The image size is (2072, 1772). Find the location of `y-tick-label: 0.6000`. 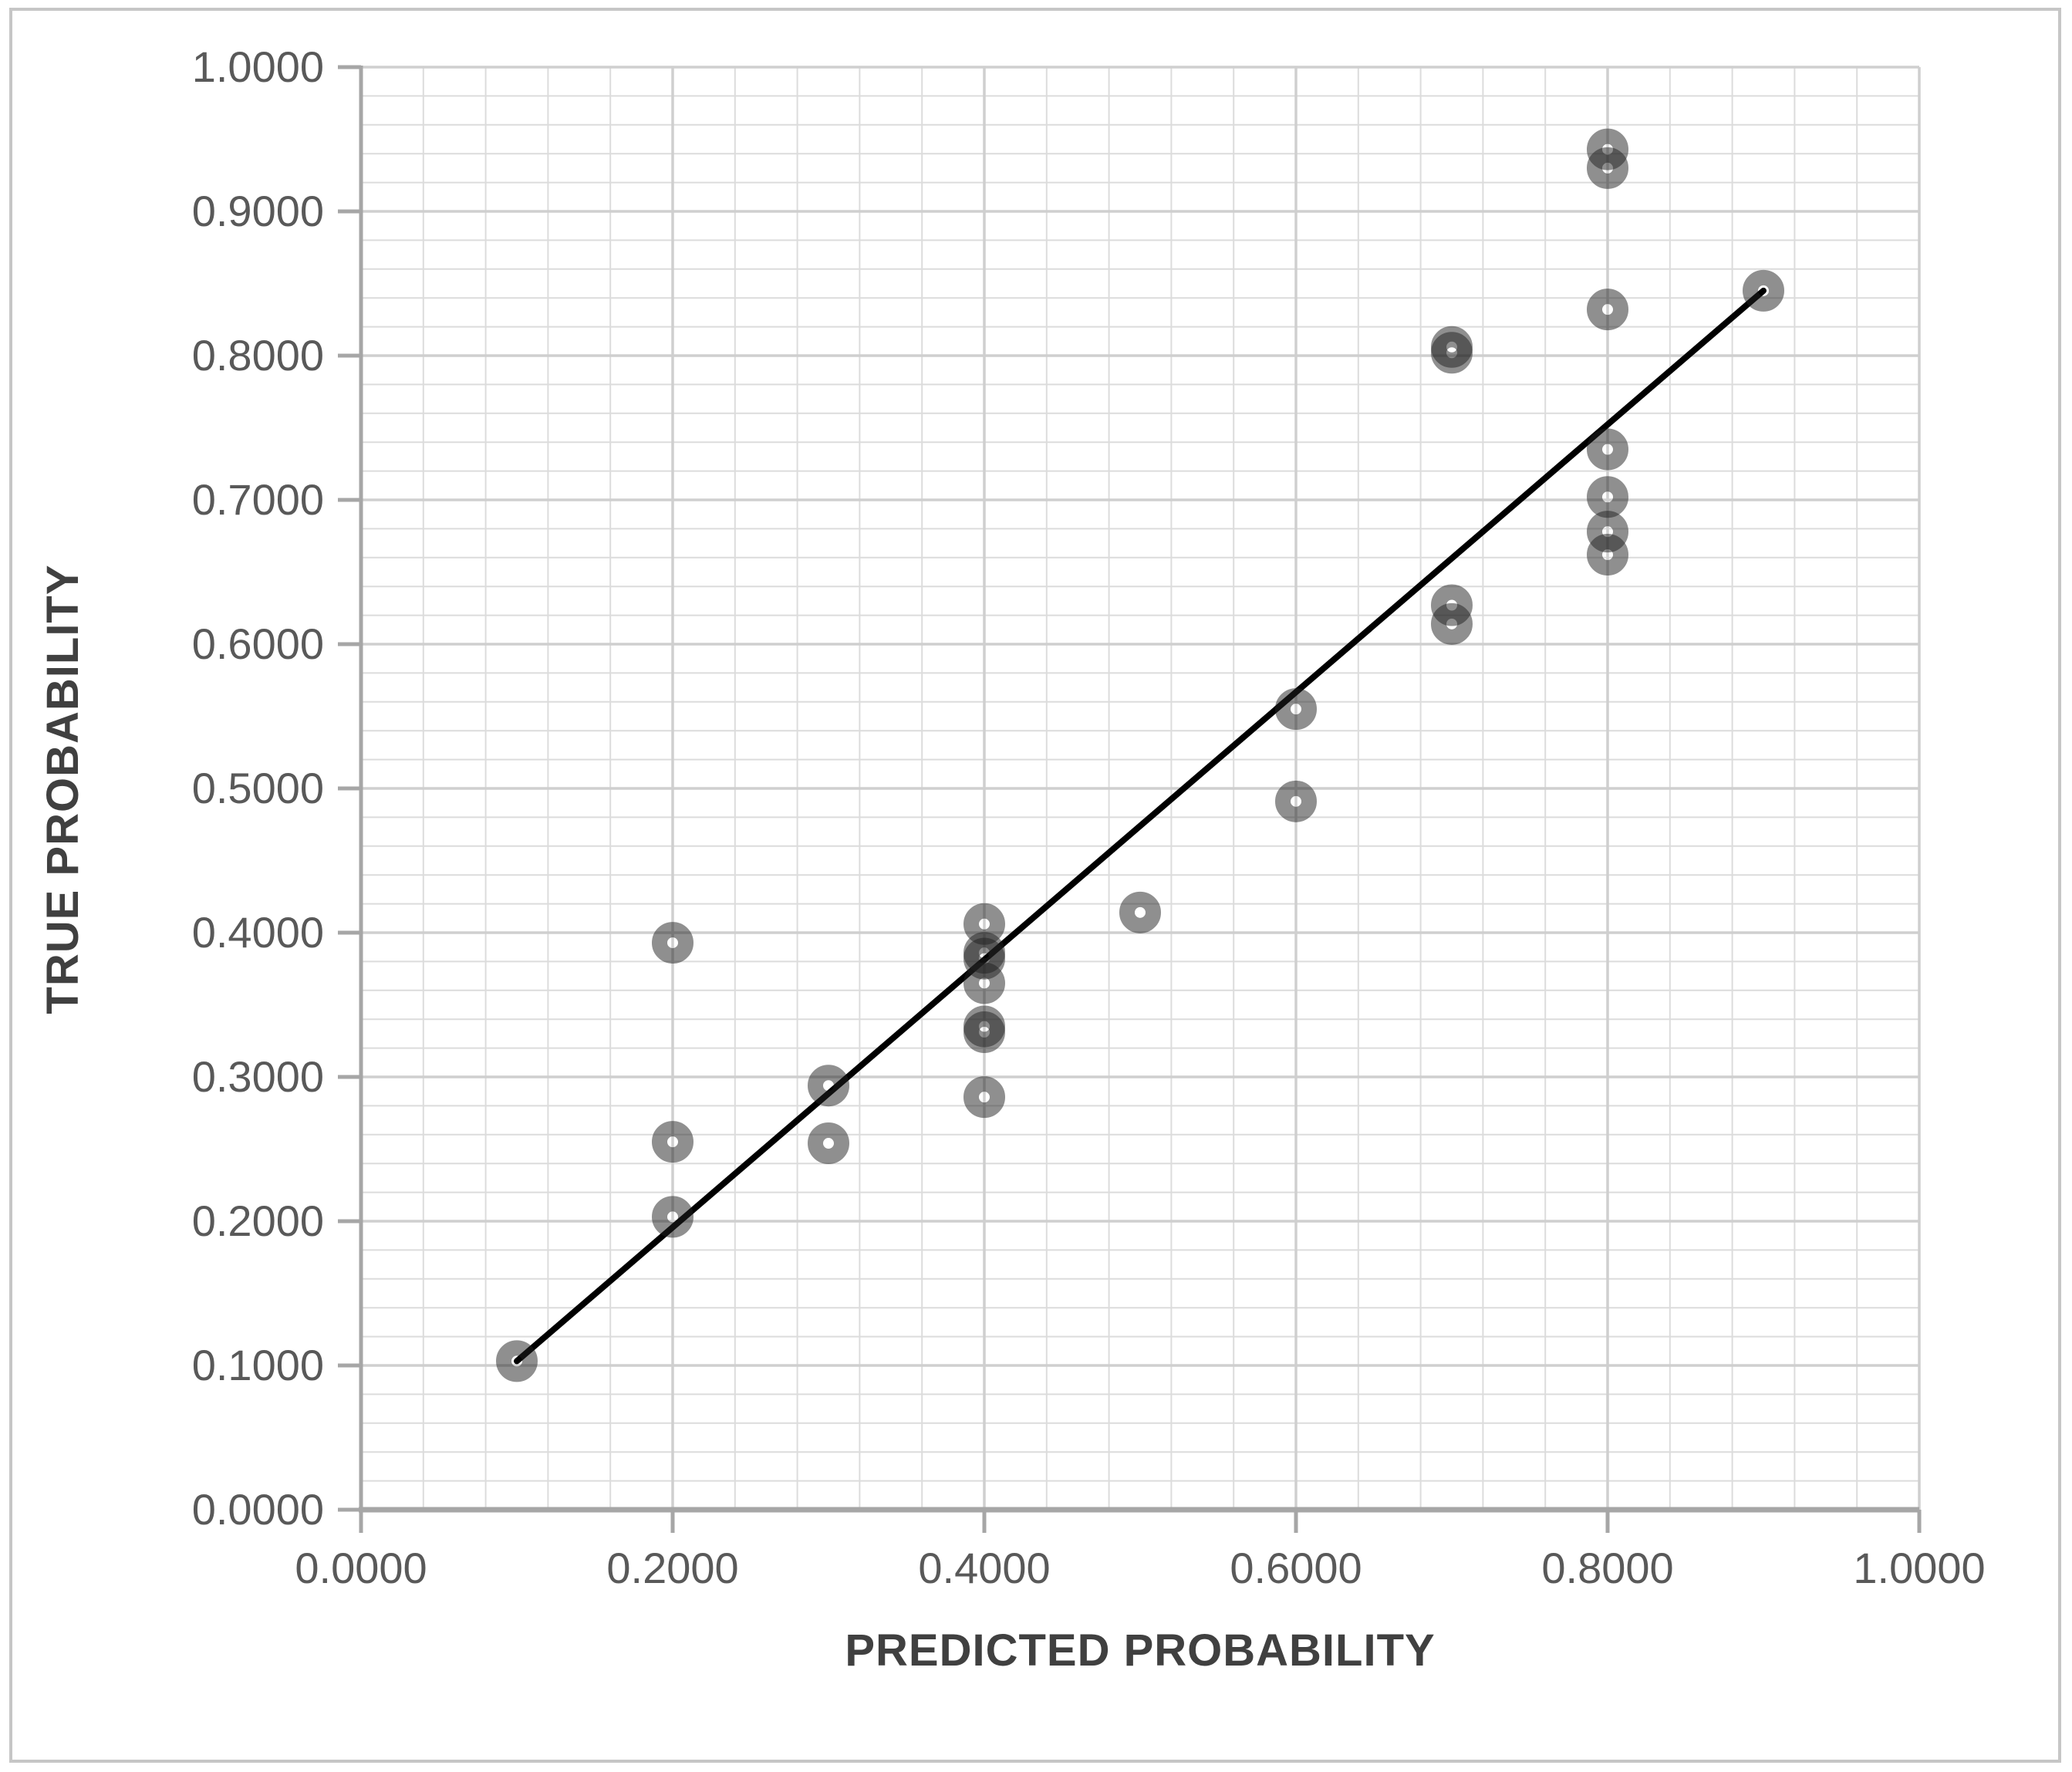

y-tick-label: 0.6000 is located at coordinates (258, 643).